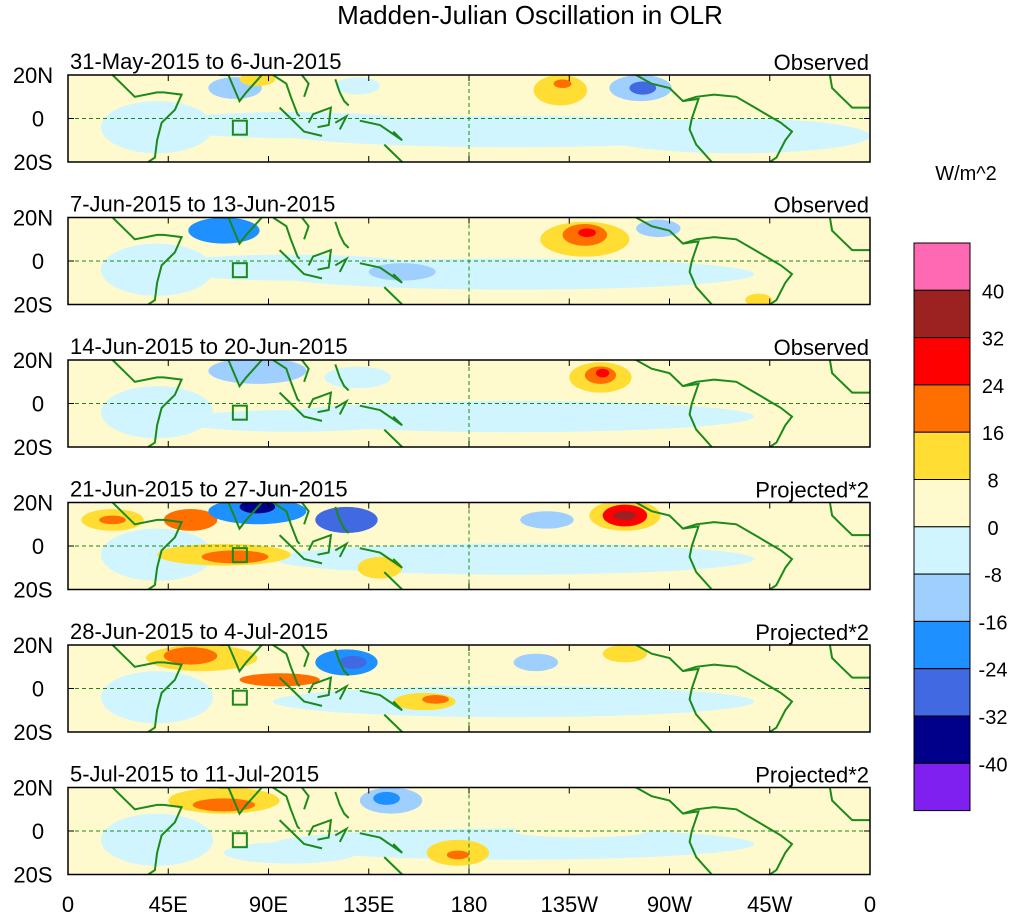 The width and height of the screenshot is (1021, 920). I want to click on colorbar-label: -24, so click(993, 671).